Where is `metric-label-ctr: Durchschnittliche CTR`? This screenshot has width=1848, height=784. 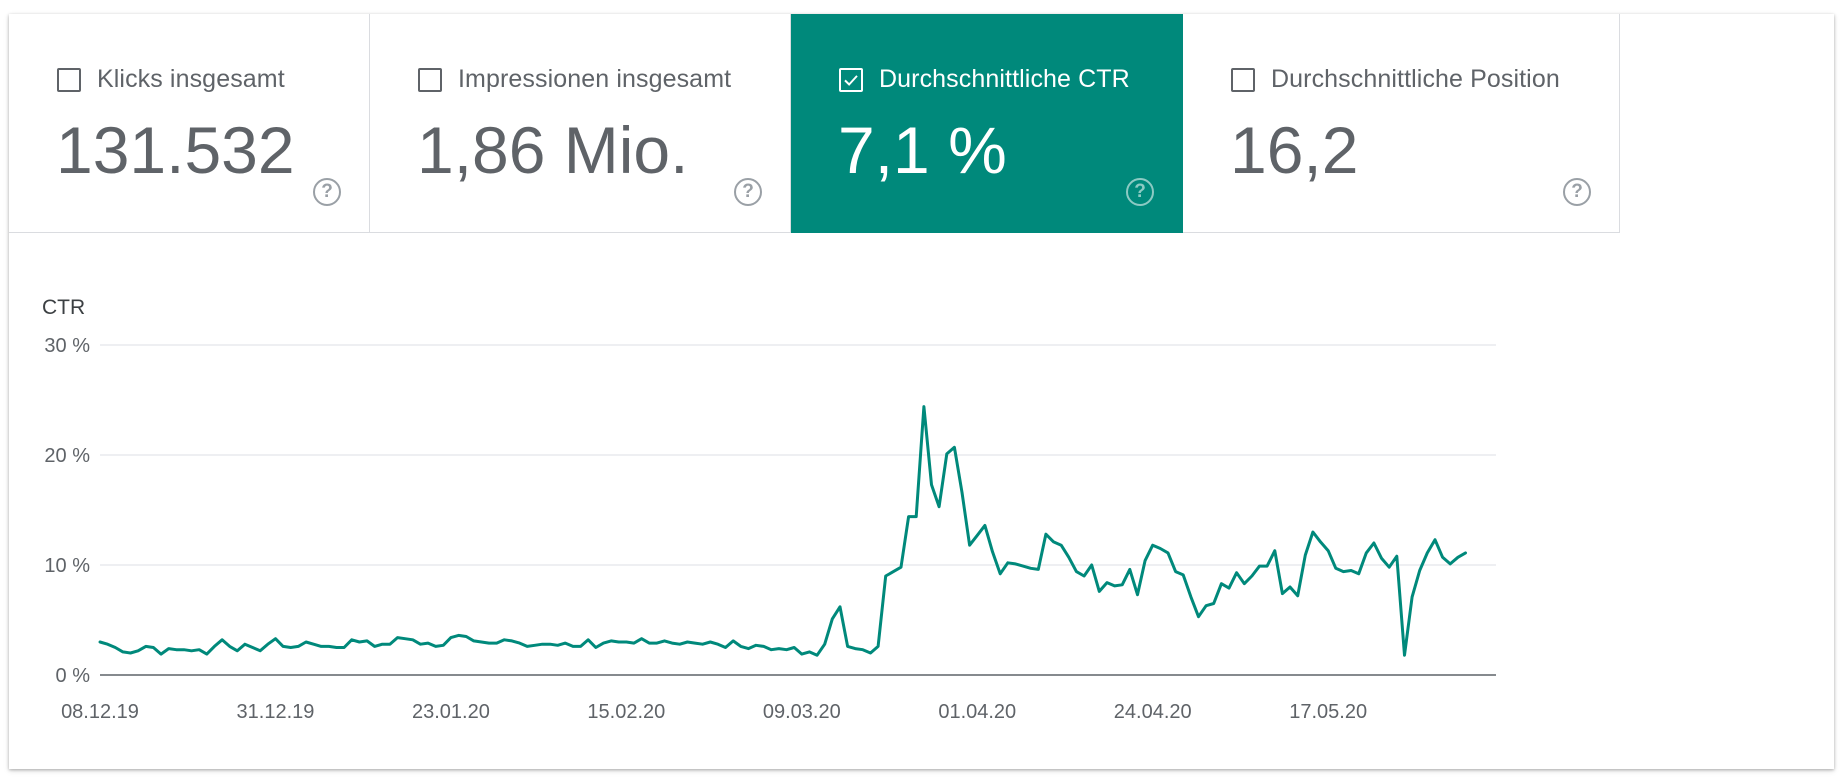 metric-label-ctr: Durchschnittliche CTR is located at coordinates (1004, 79).